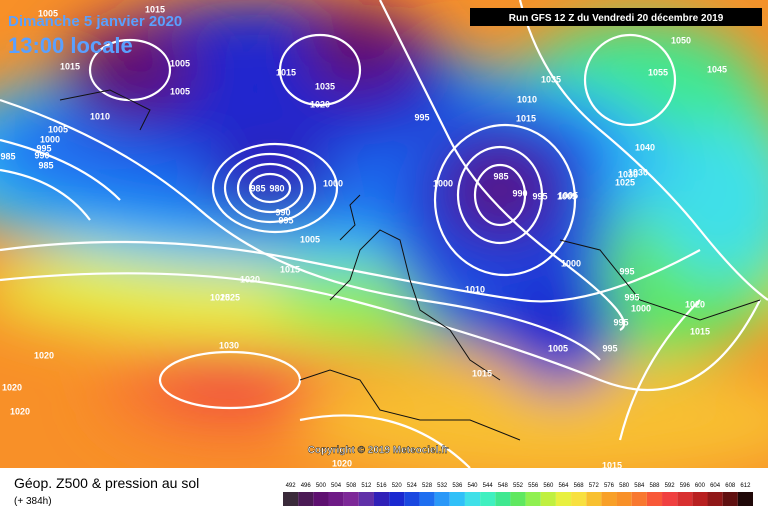 The image size is (768, 512). Describe the element at coordinates (548, 486) in the screenshot. I see `colorbar-label: 560` at that location.